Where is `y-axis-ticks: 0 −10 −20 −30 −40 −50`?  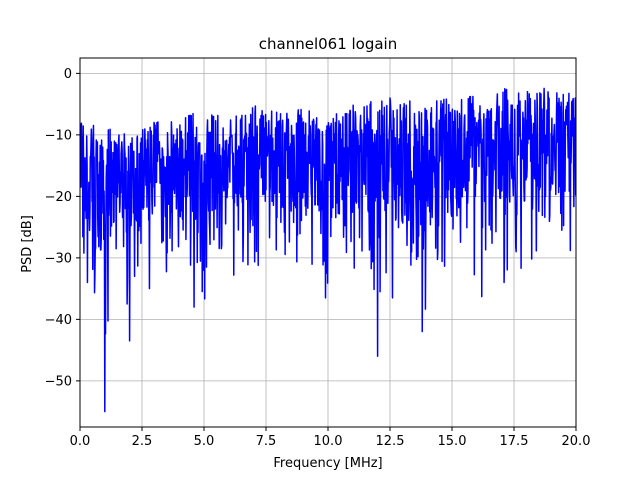
y-axis-ticks: 0 −10 −20 −30 −40 −50 is located at coordinates (62, 228).